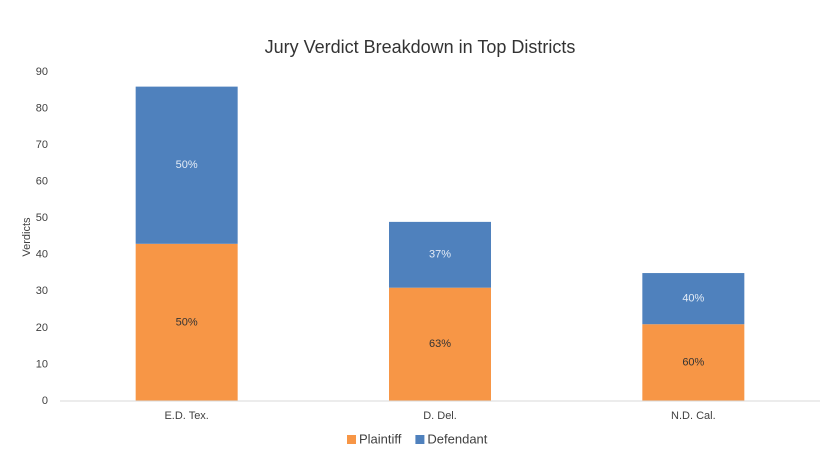 This screenshot has height=467, width=840. What do you see at coordinates (440, 416) in the screenshot?
I see `x-tick-label: D. Del.` at bounding box center [440, 416].